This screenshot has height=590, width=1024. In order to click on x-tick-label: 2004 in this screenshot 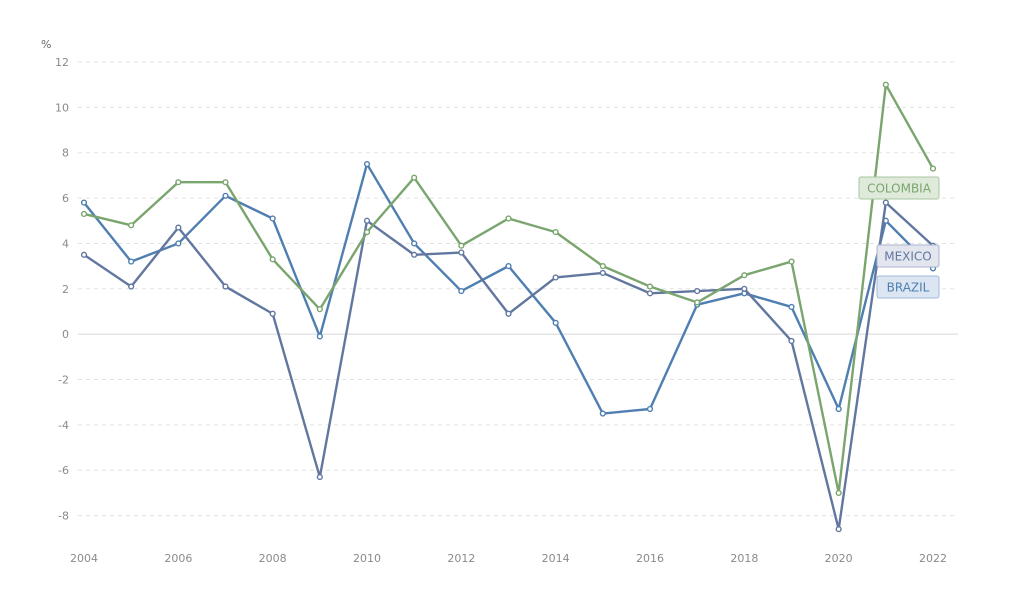, I will do `click(84, 558)`.